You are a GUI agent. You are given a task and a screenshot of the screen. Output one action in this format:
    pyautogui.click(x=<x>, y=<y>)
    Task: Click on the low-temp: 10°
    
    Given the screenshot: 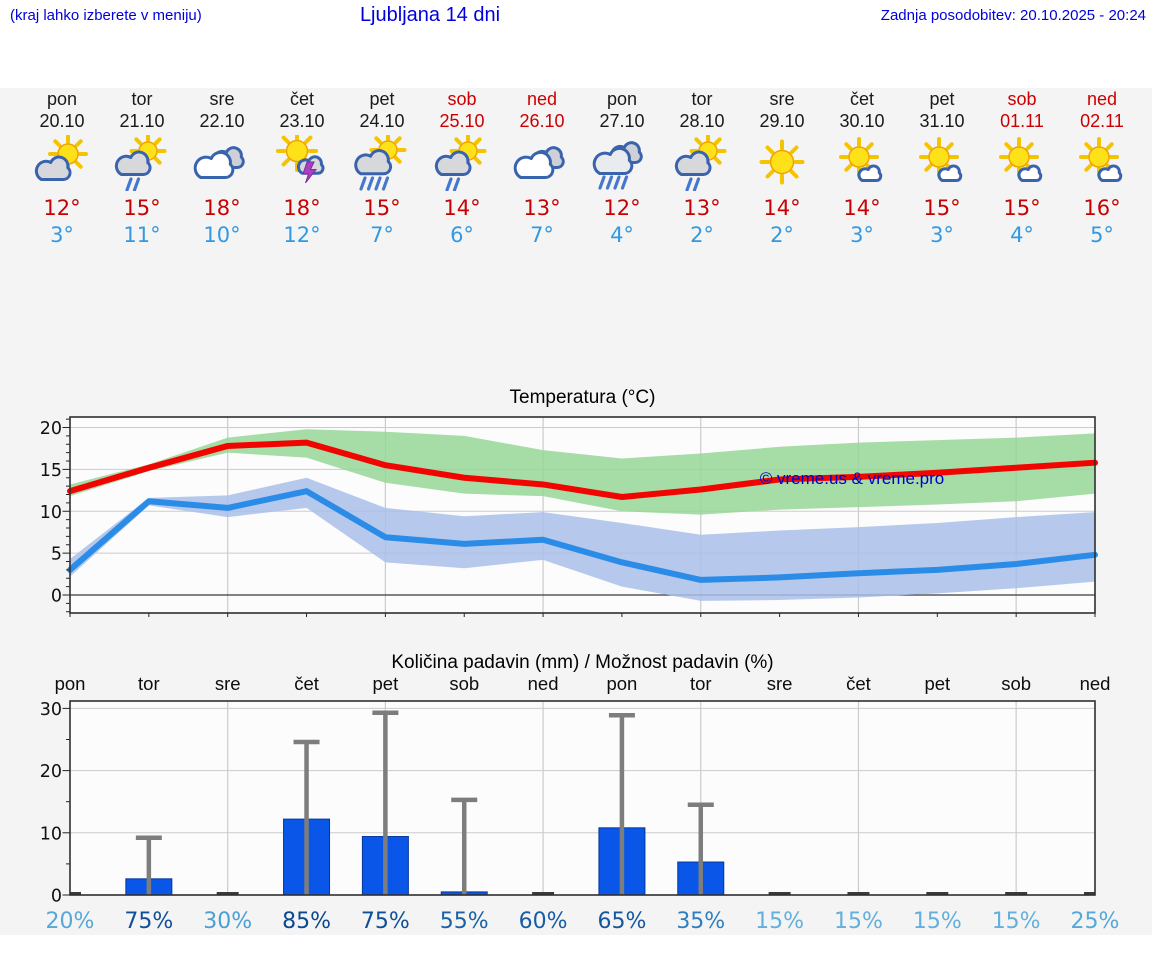 What is the action you would take?
    pyautogui.click(x=222, y=235)
    